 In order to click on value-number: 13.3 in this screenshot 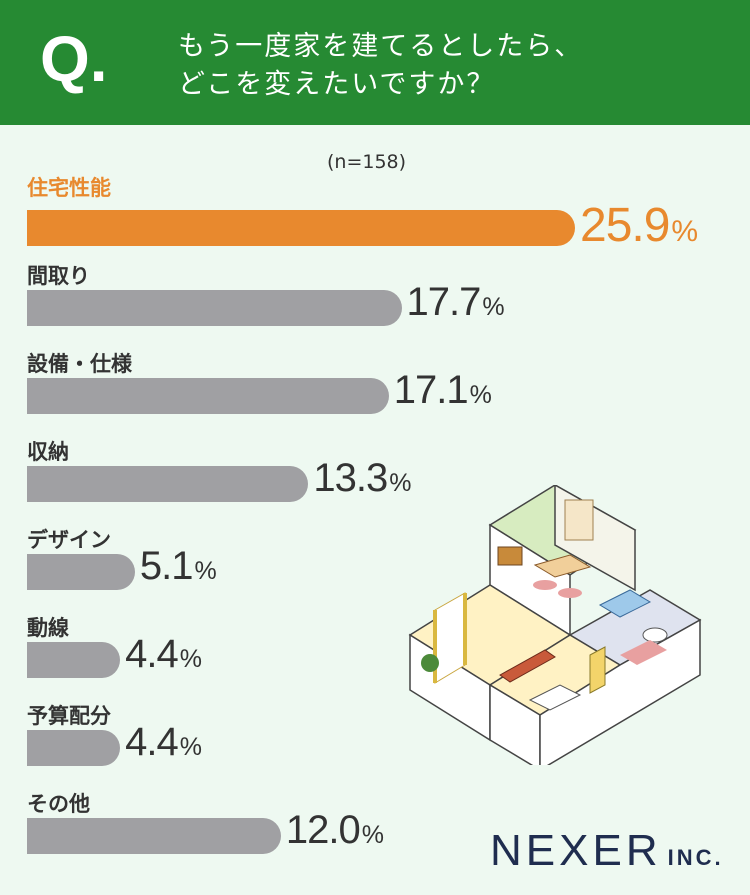, I will do `click(350, 478)`.